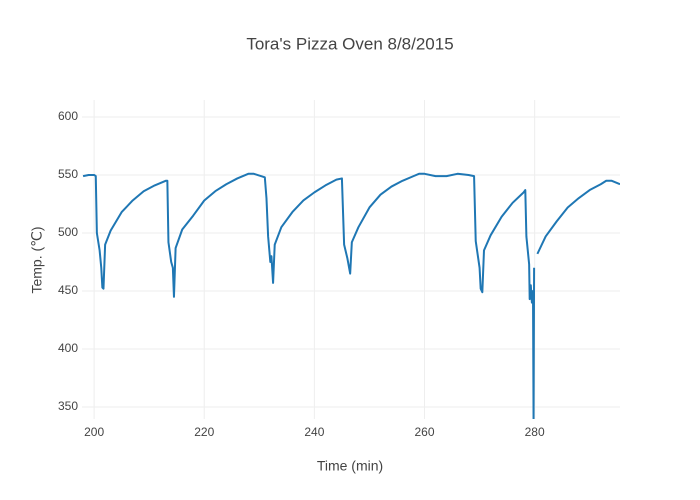 The width and height of the screenshot is (700, 500). What do you see at coordinates (94, 432) in the screenshot?
I see `x-tick-label: 200` at bounding box center [94, 432].